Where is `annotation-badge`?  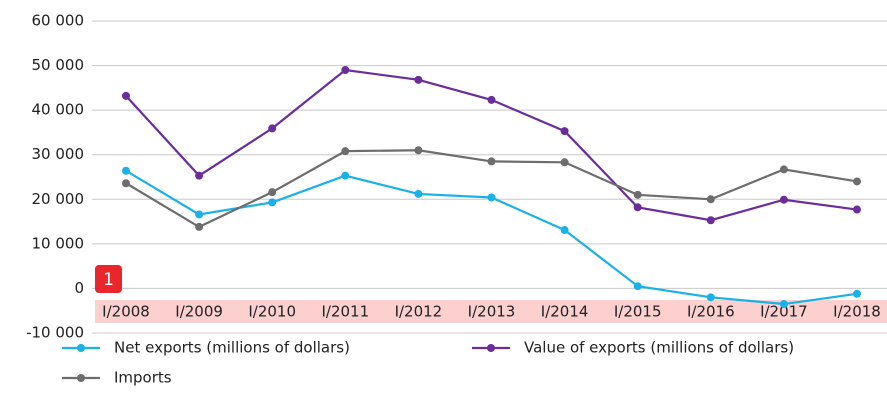
annotation-badge is located at coordinates (108, 279).